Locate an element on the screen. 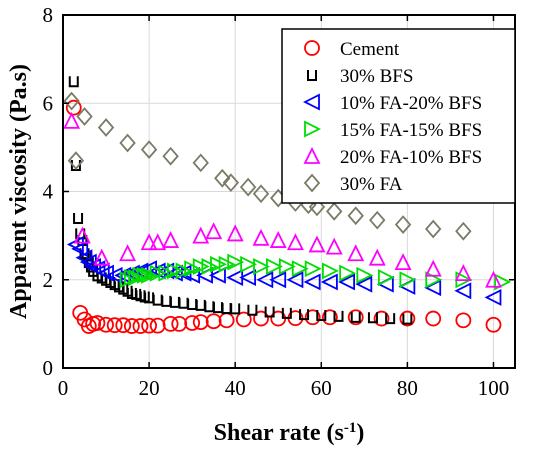 This screenshot has width=550, height=450. y-tick-label: 4 is located at coordinates (48, 192).